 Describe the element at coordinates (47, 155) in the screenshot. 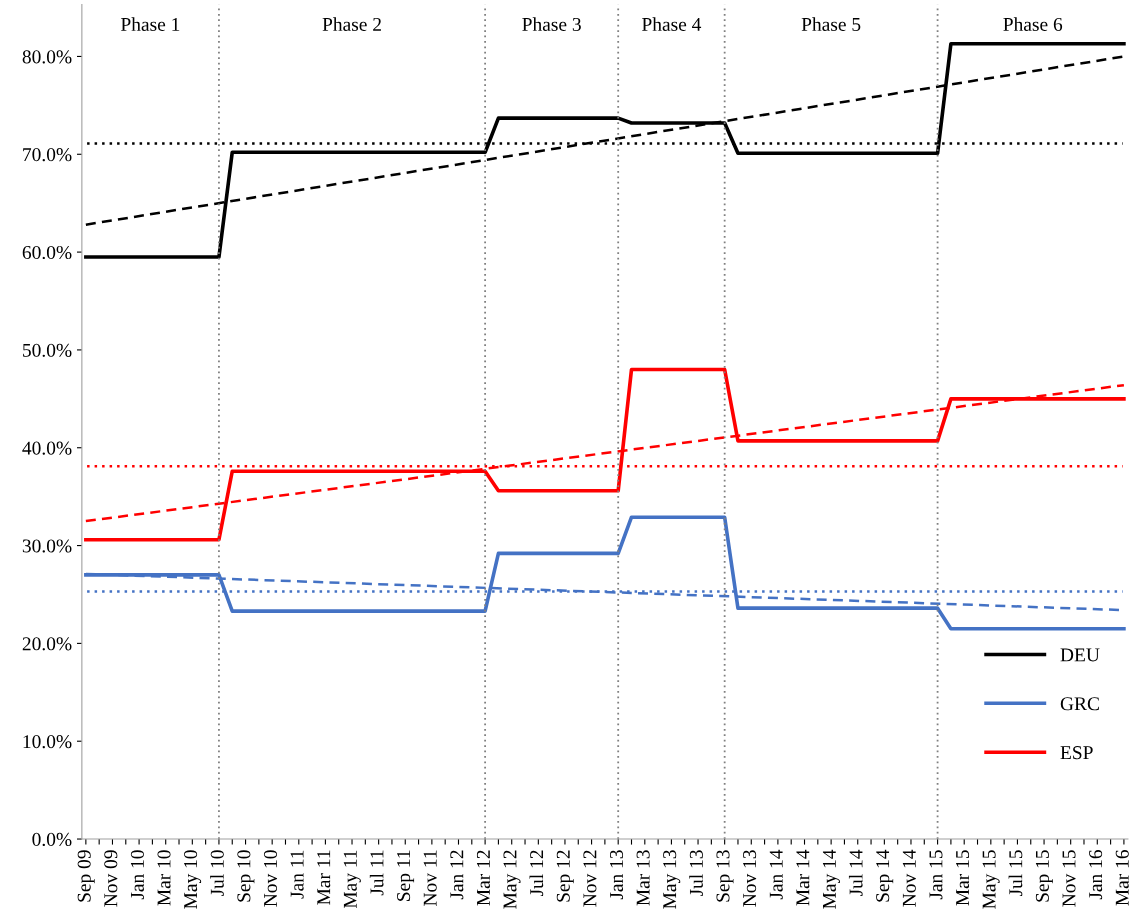

I see `y-tick-label: 70.0%` at that location.